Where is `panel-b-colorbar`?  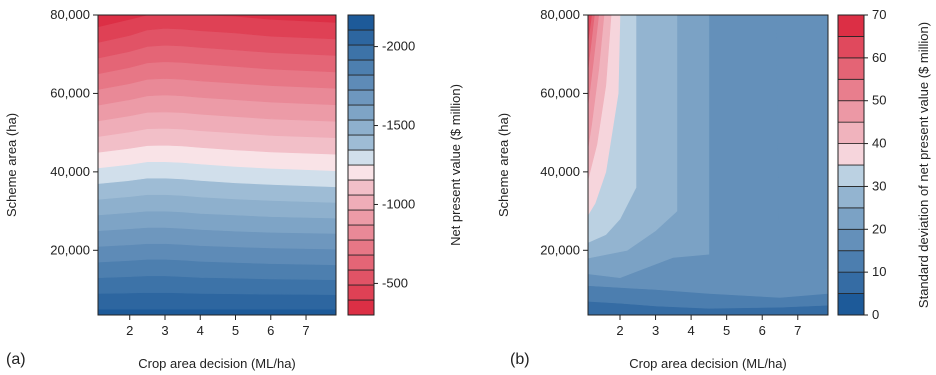
panel-b-colorbar is located at coordinates (851, 165).